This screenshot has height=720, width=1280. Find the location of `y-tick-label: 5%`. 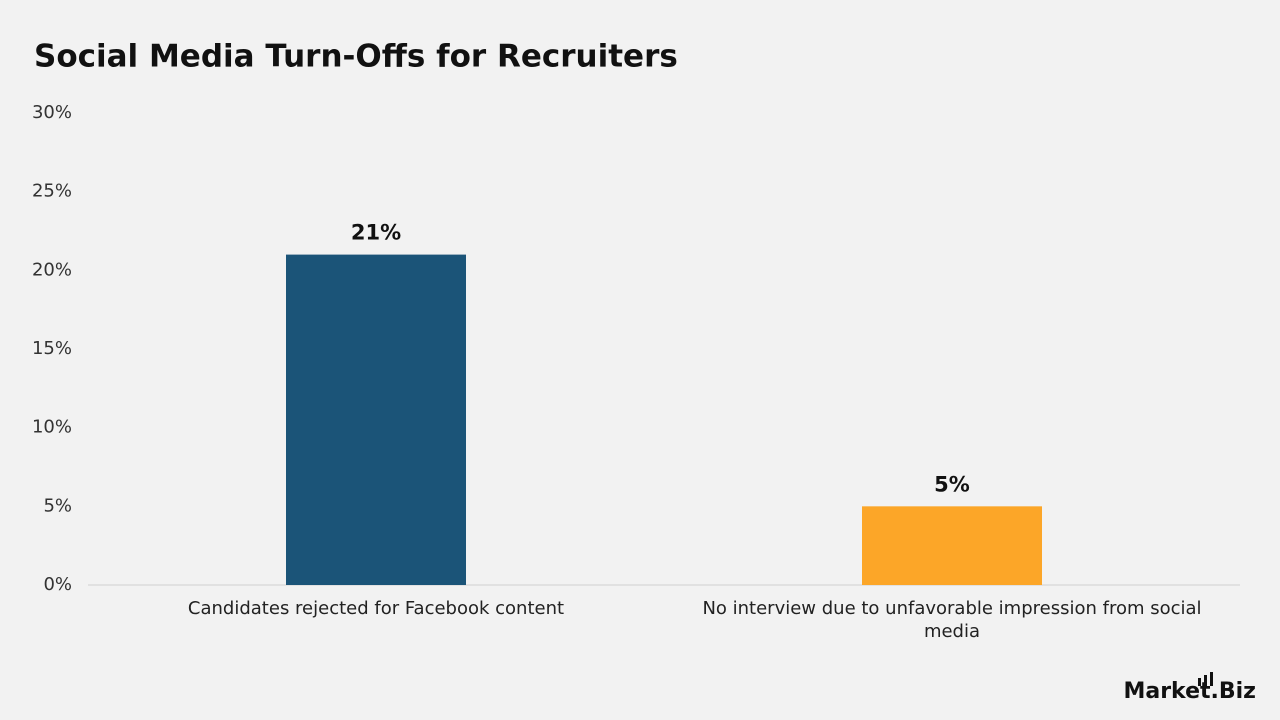

y-tick-label: 5% is located at coordinates (57, 505).